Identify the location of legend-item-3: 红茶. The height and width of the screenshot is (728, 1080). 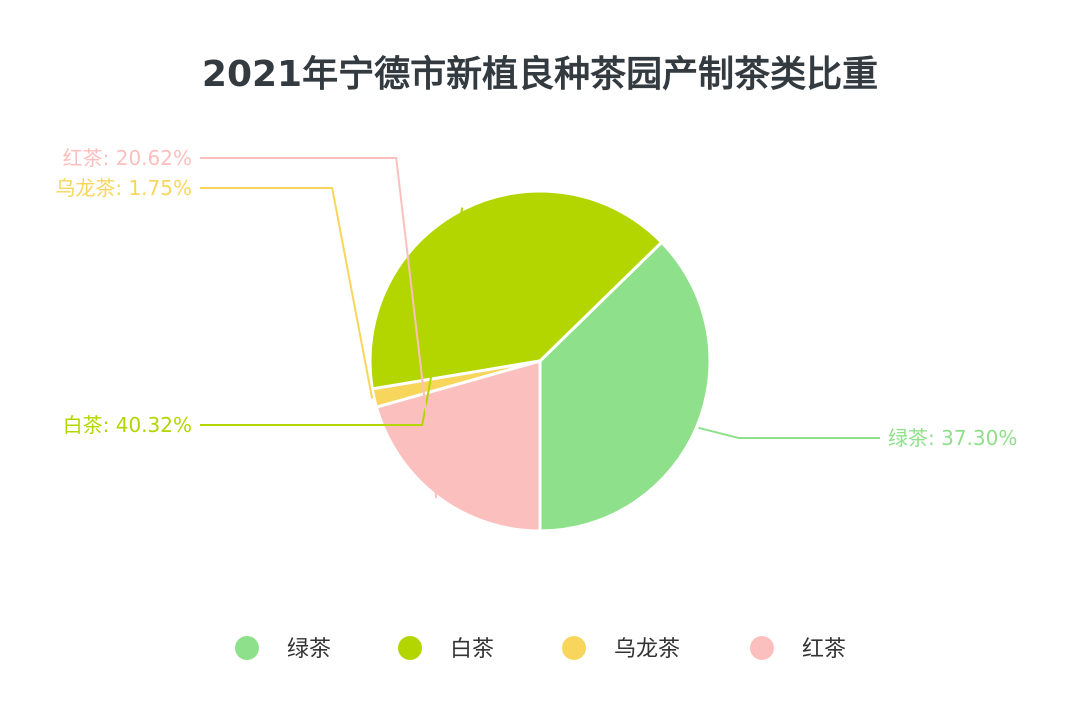
(798, 649).